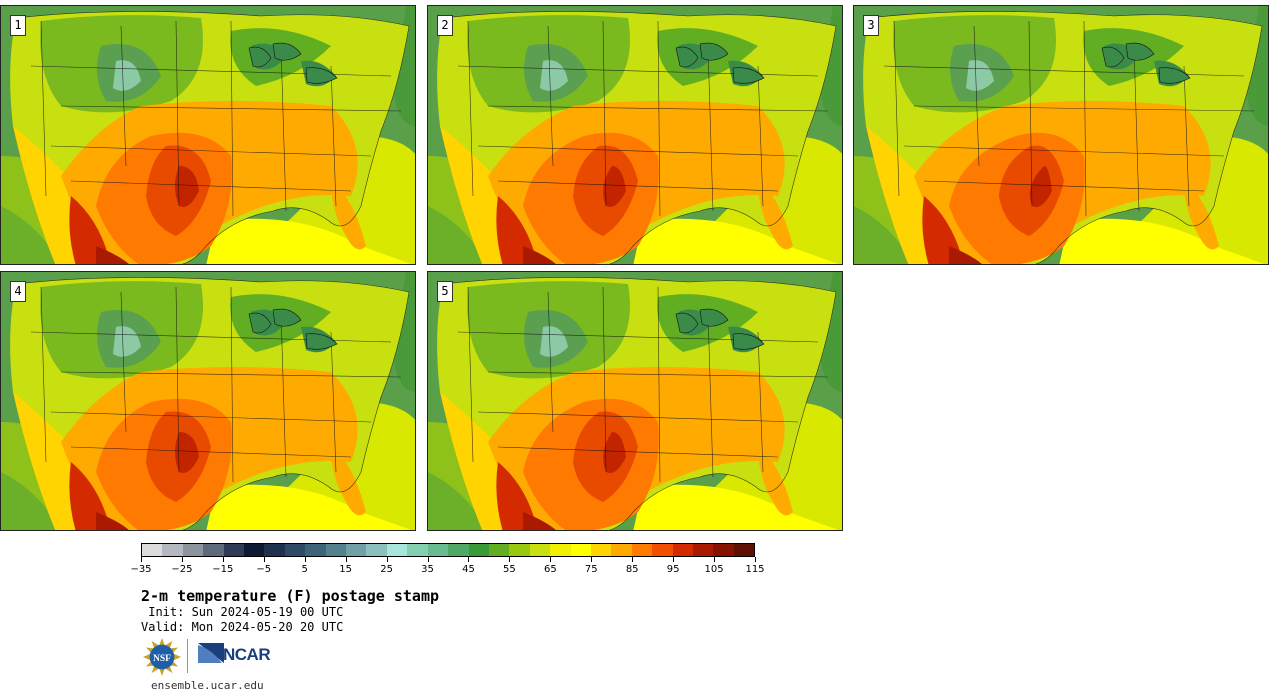 Image resolution: width=1280 pixels, height=696 pixels. I want to click on panel-4: 4, so click(208, 401).